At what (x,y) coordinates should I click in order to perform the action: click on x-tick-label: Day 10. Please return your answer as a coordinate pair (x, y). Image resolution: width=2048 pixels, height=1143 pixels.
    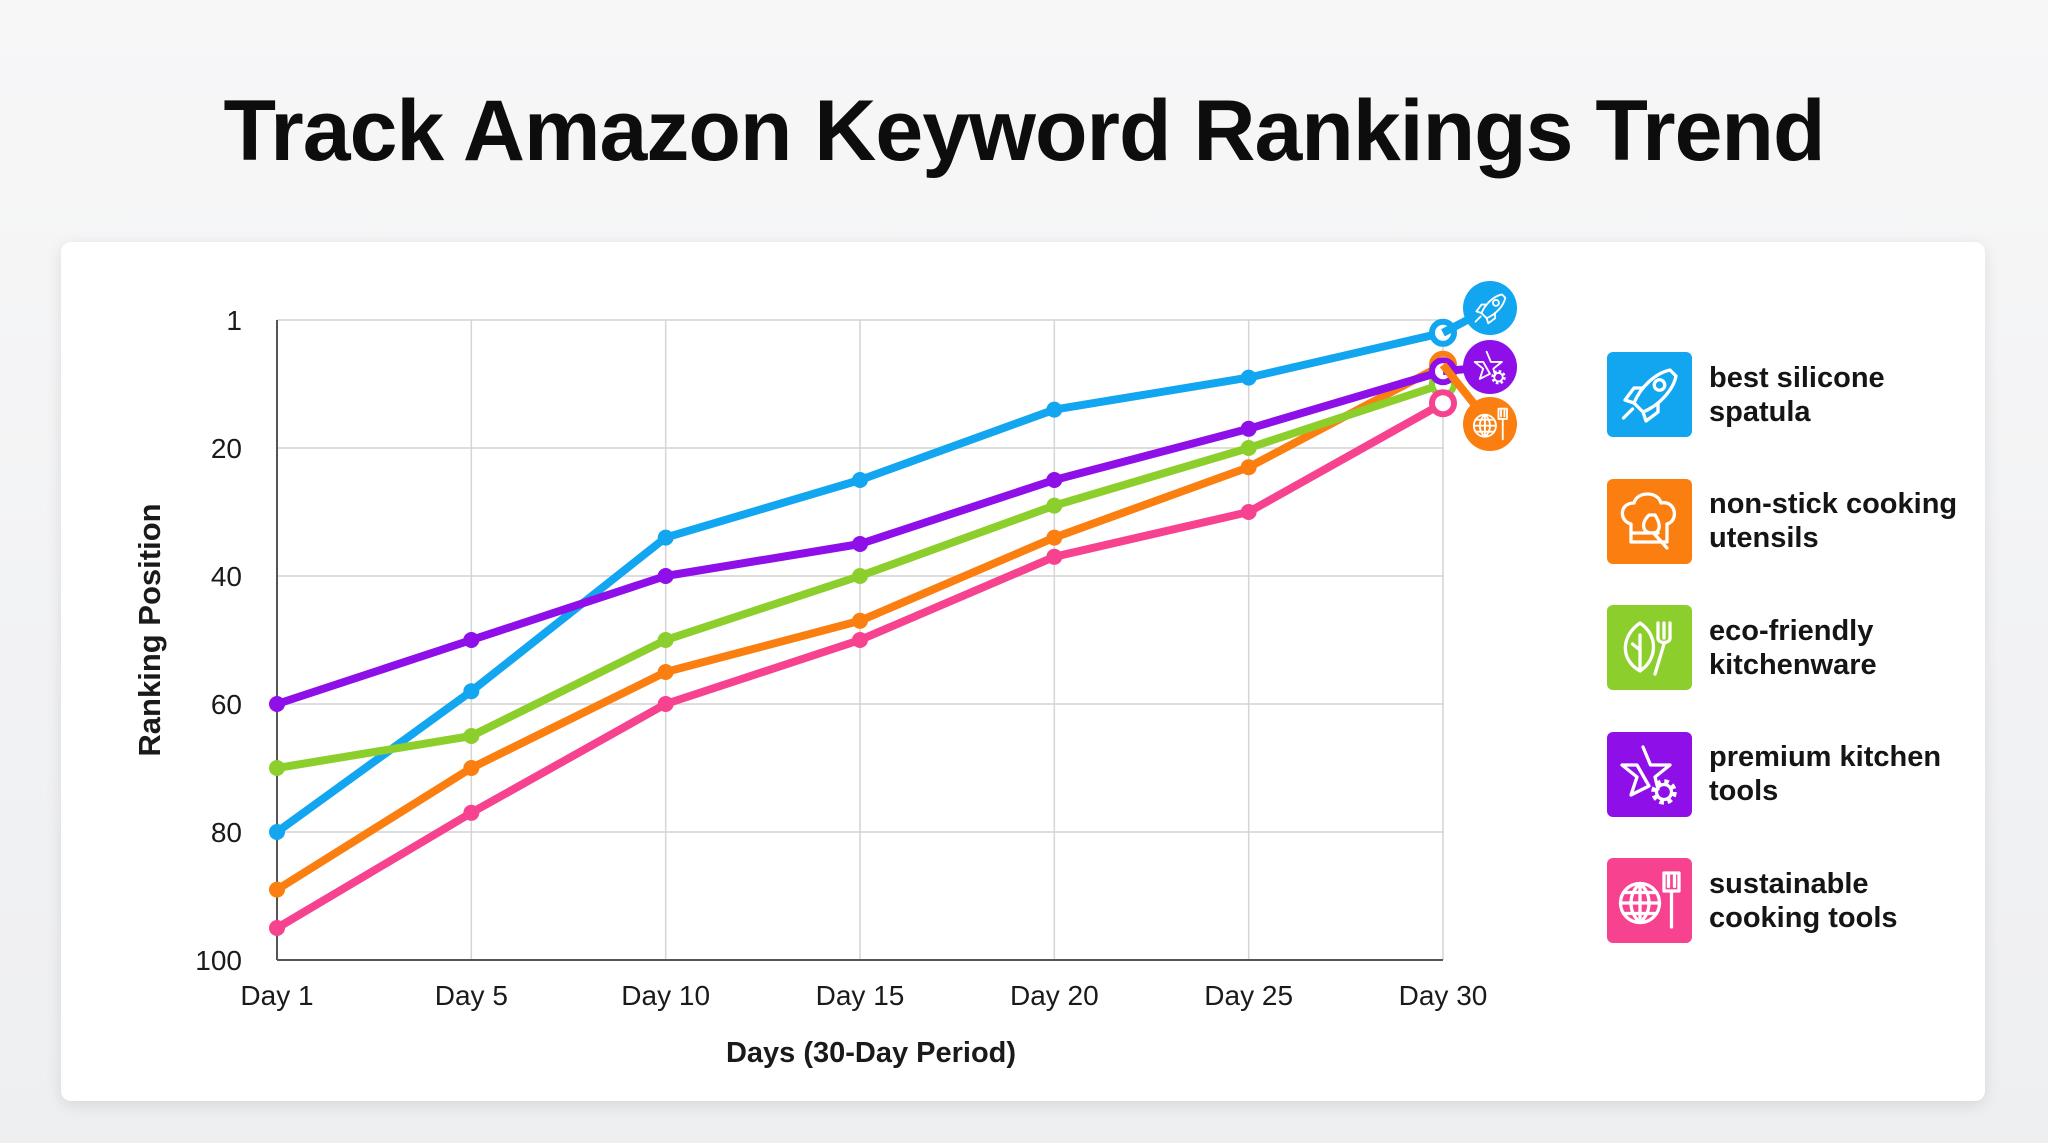
    Looking at the image, I should click on (665, 995).